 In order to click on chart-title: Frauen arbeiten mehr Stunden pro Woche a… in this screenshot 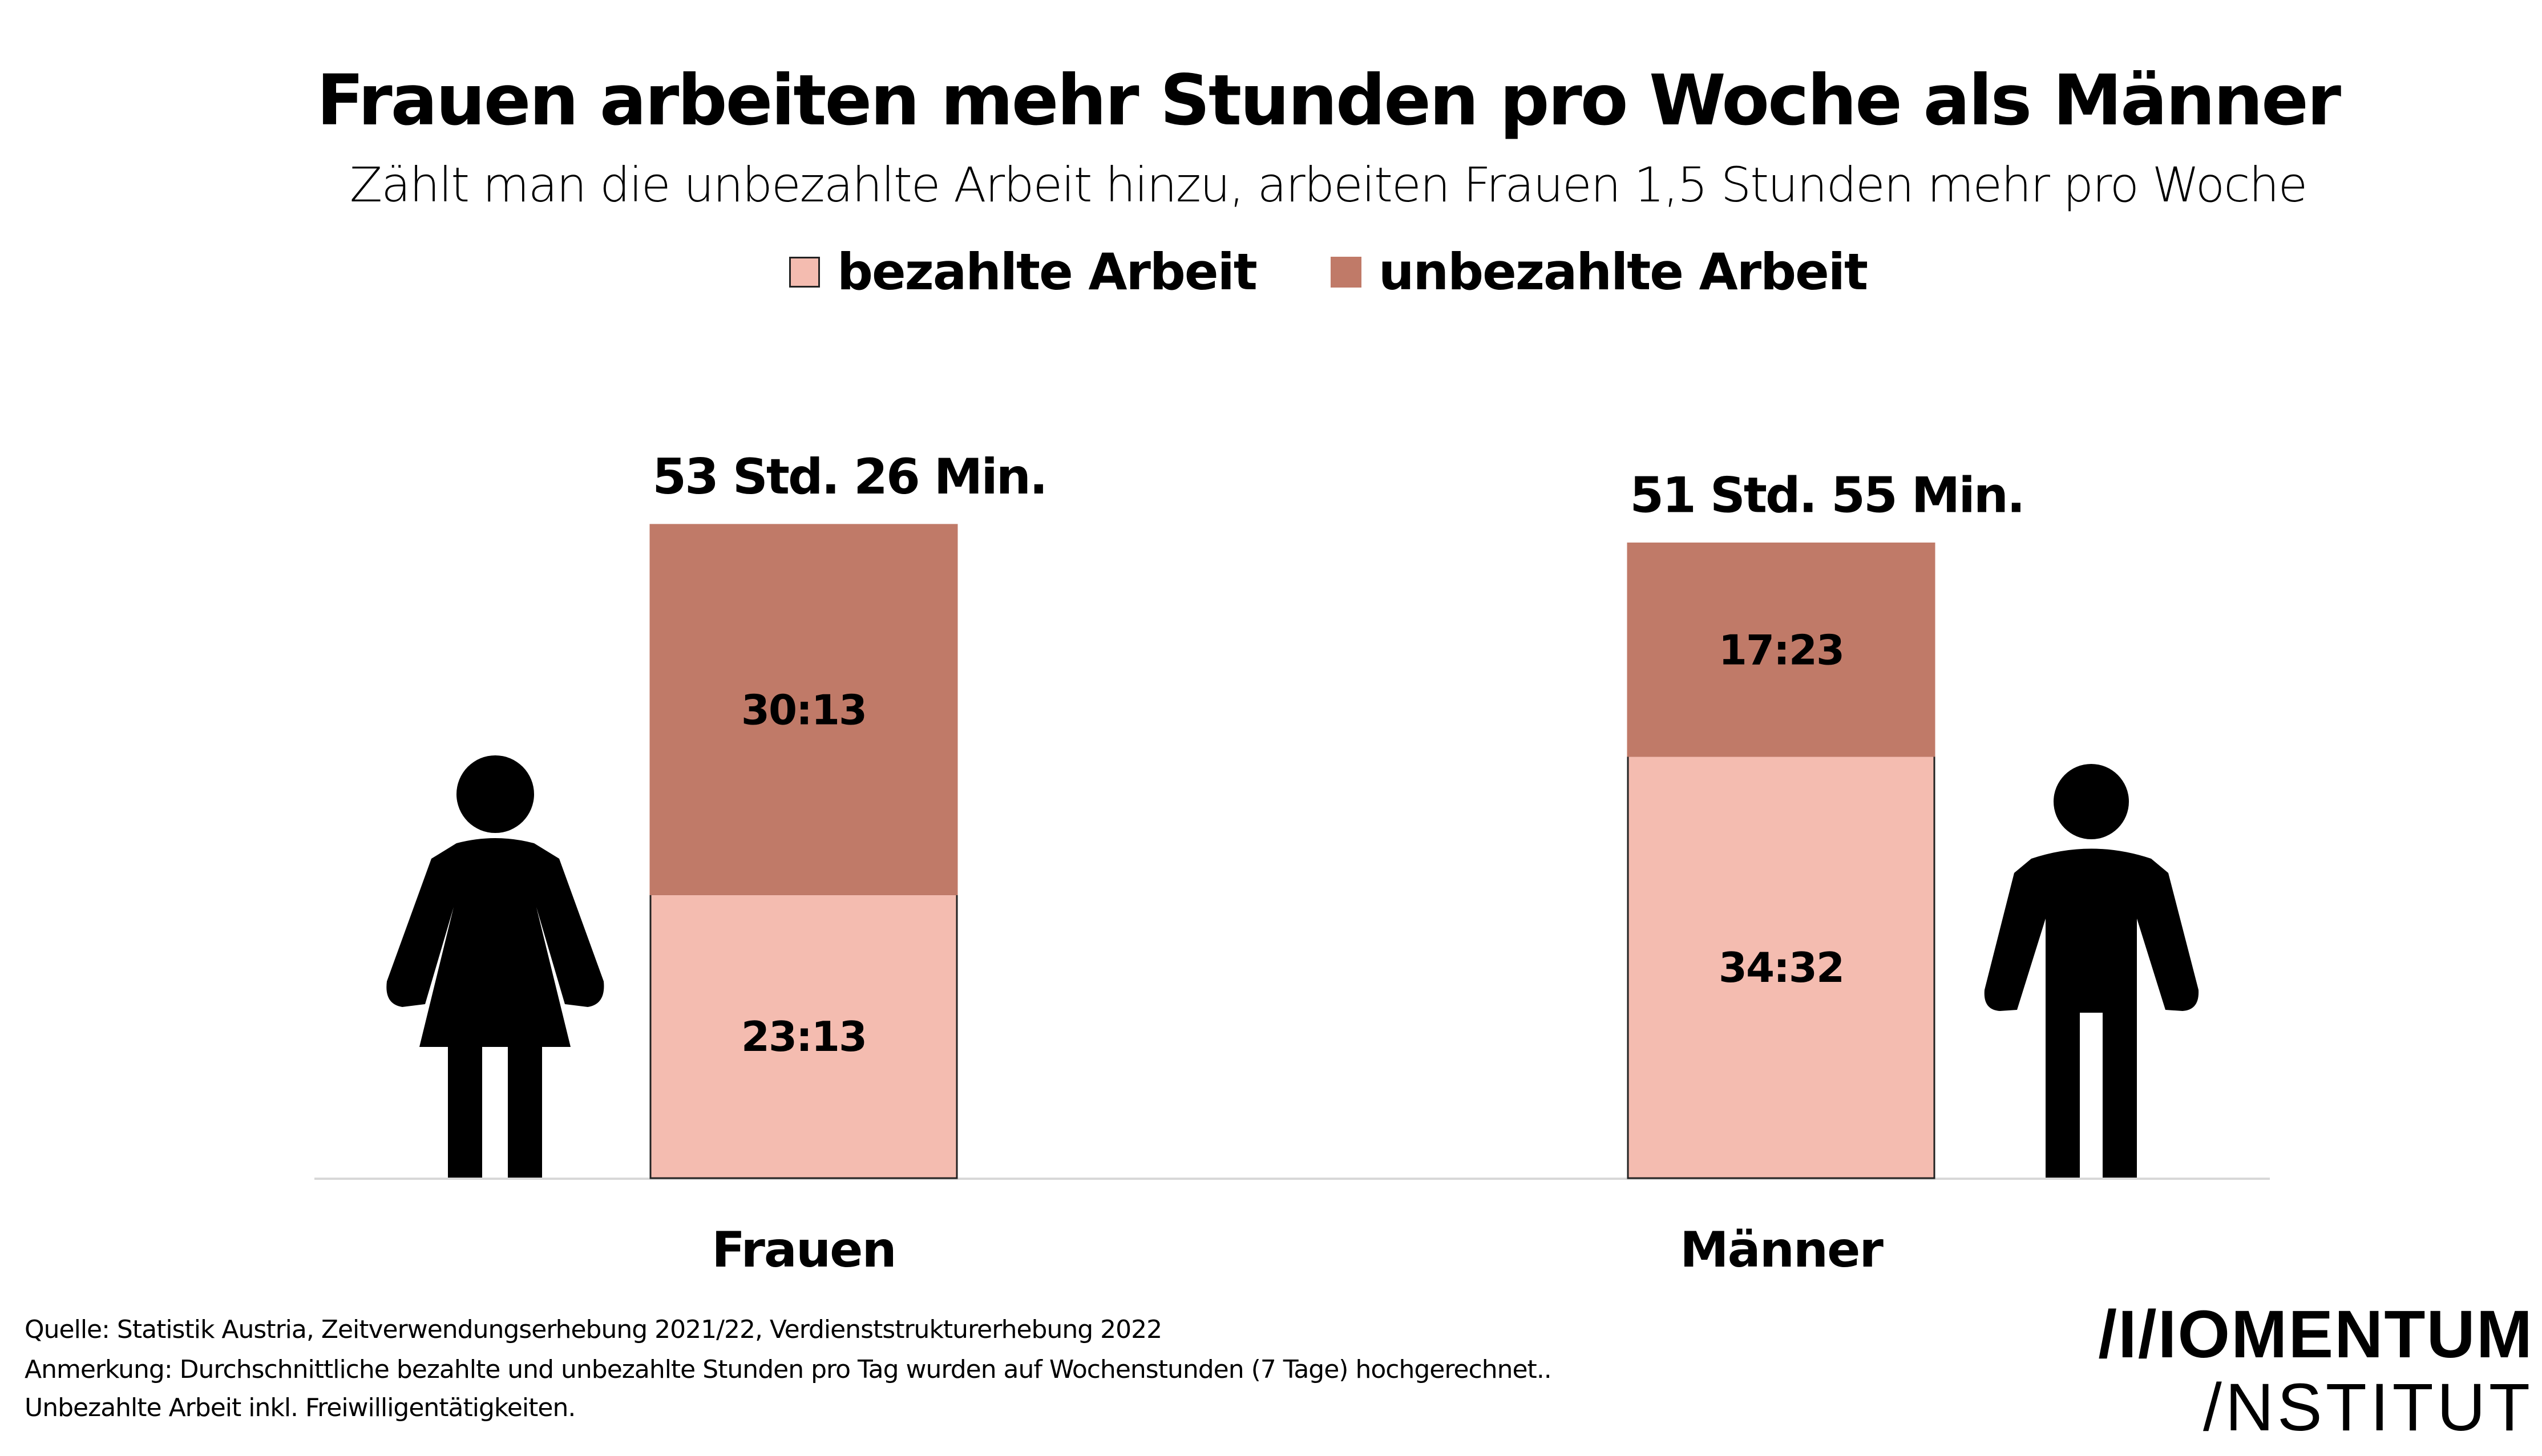, I will do `click(1328, 100)`.